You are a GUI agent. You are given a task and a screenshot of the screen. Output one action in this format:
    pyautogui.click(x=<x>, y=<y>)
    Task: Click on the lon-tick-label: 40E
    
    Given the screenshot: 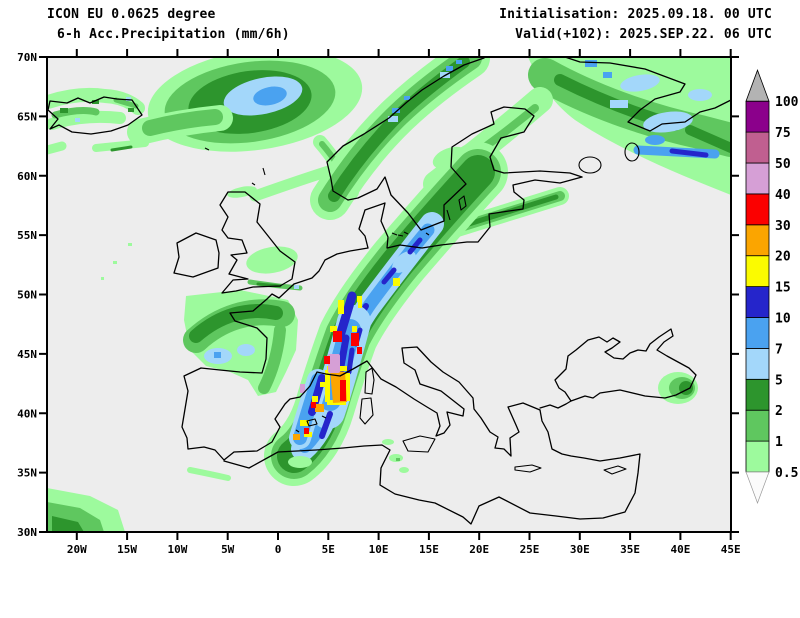 What is the action you would take?
    pyautogui.click(x=680, y=549)
    